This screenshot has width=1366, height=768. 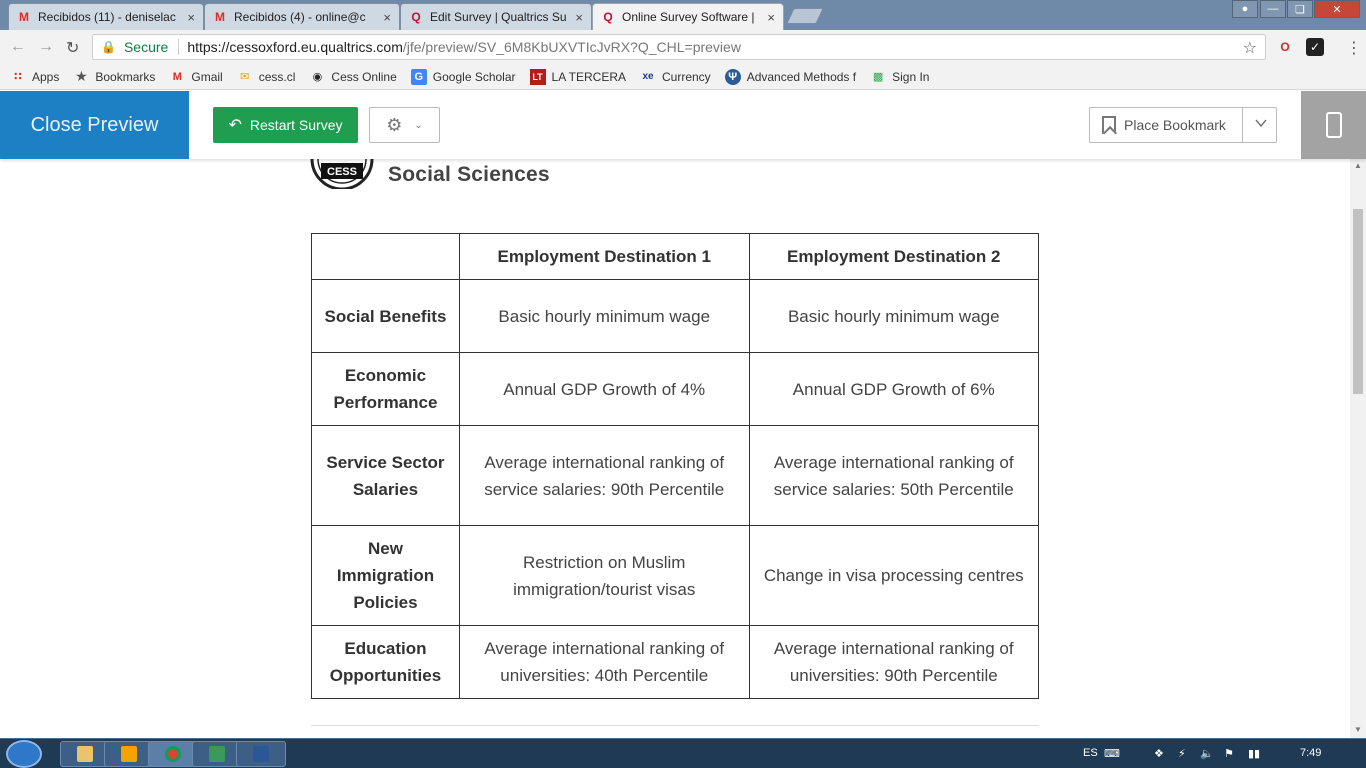 What do you see at coordinates (1273, 9) in the screenshot?
I see `minimize-icon: —` at bounding box center [1273, 9].